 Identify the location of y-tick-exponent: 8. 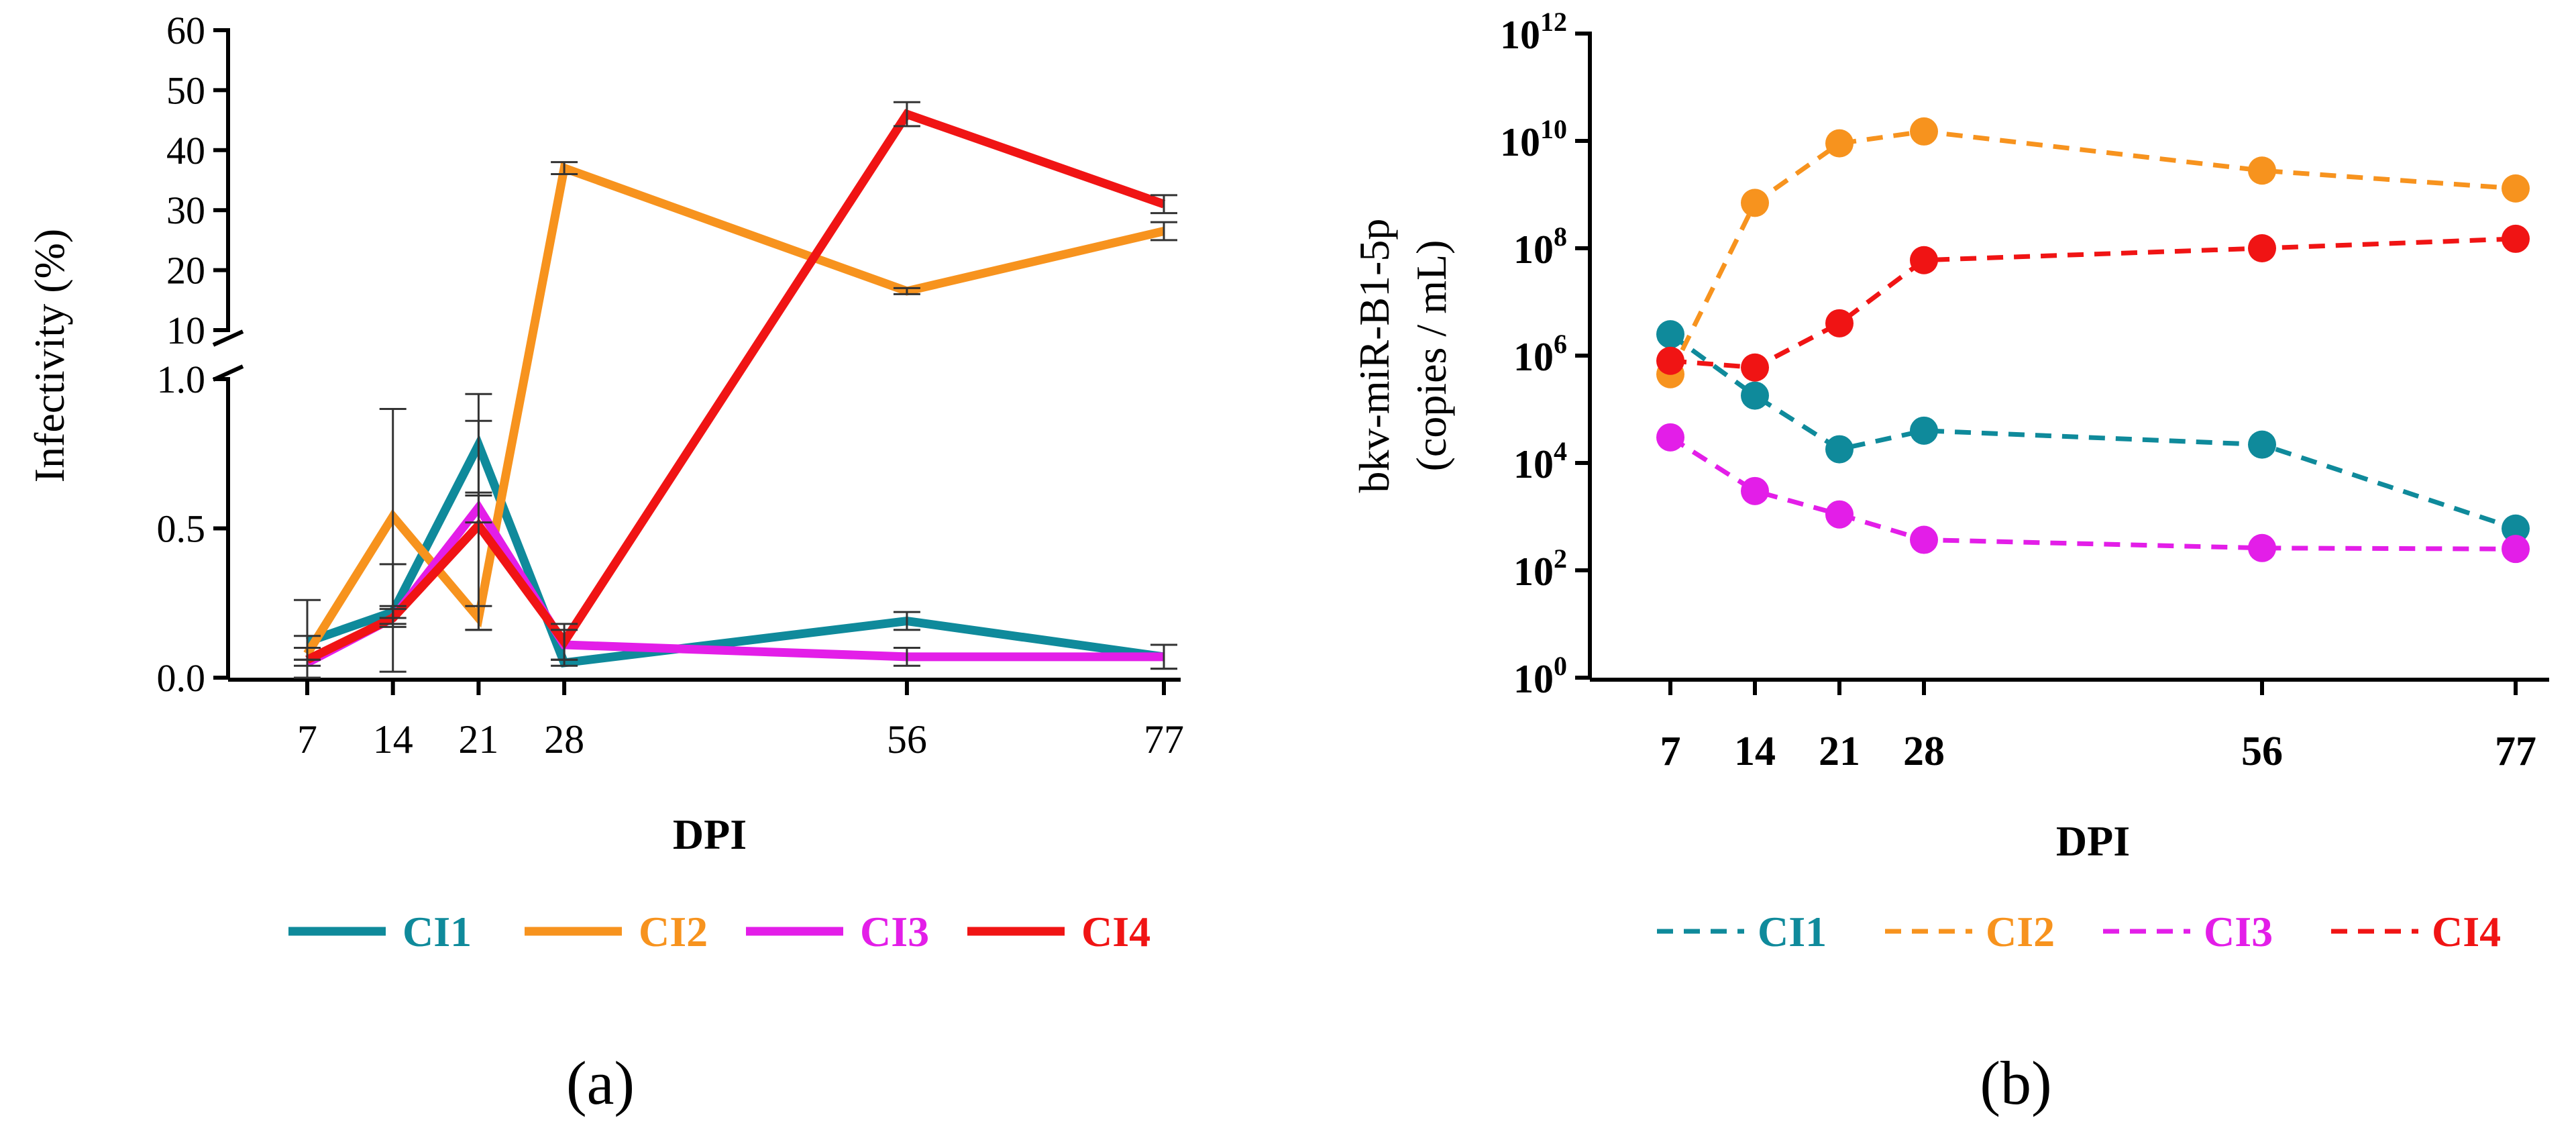
(1560, 237).